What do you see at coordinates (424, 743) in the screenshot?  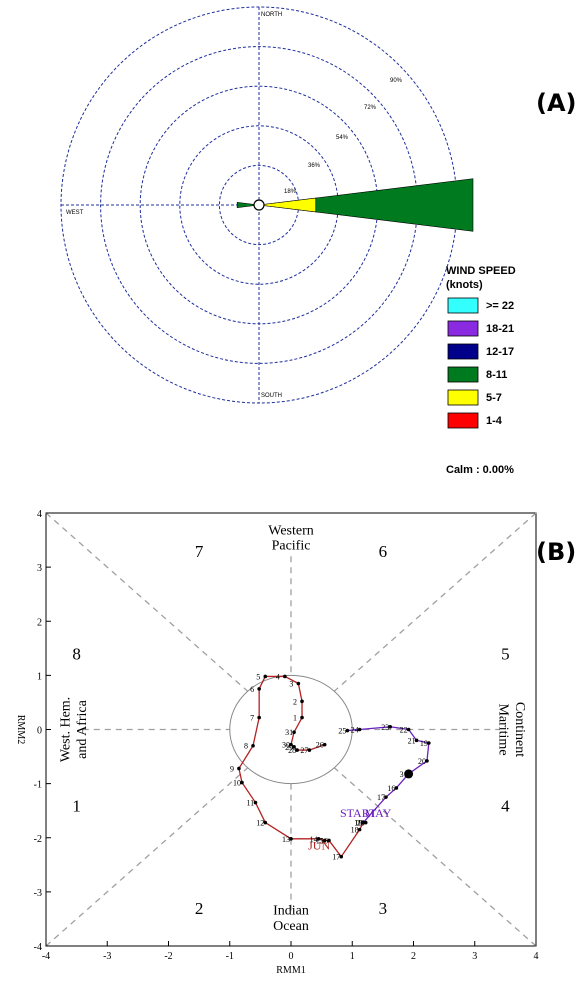 I see `rmm-day-label: 19` at bounding box center [424, 743].